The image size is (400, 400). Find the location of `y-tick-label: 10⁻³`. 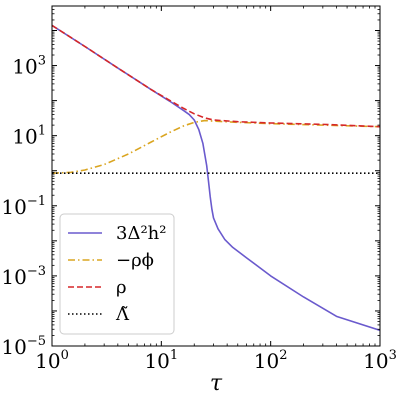

y-tick-label: 10⁻³ is located at coordinates (23, 276).